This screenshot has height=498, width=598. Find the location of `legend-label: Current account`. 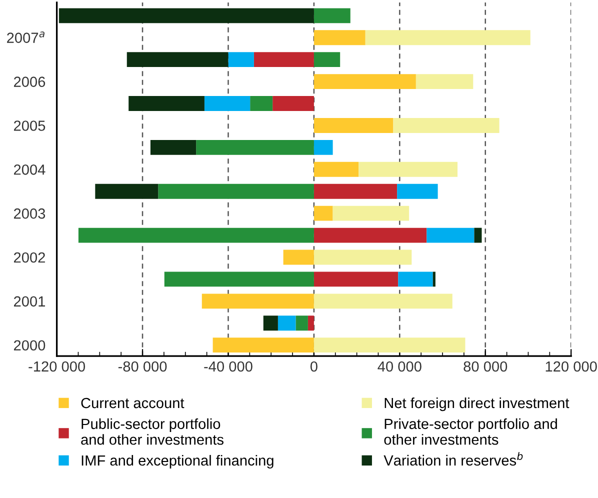

legend-label: Current account is located at coordinates (132, 403).